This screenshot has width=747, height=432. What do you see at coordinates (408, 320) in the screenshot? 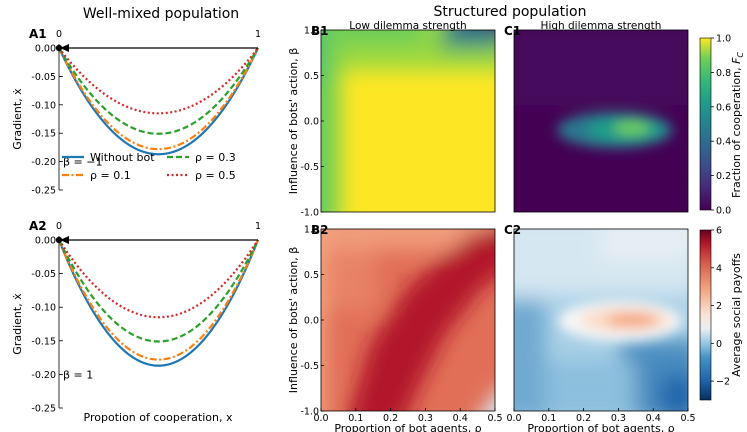
I see `heatmap-b2` at bounding box center [408, 320].